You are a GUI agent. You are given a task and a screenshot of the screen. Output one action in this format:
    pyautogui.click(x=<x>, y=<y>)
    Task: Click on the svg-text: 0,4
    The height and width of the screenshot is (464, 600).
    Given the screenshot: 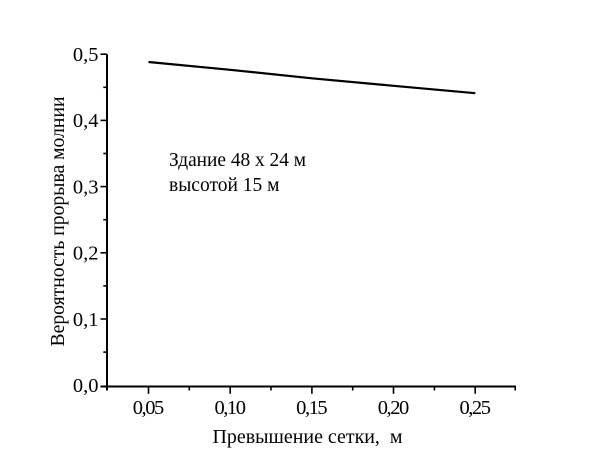 What is the action you would take?
    pyautogui.click(x=86, y=121)
    